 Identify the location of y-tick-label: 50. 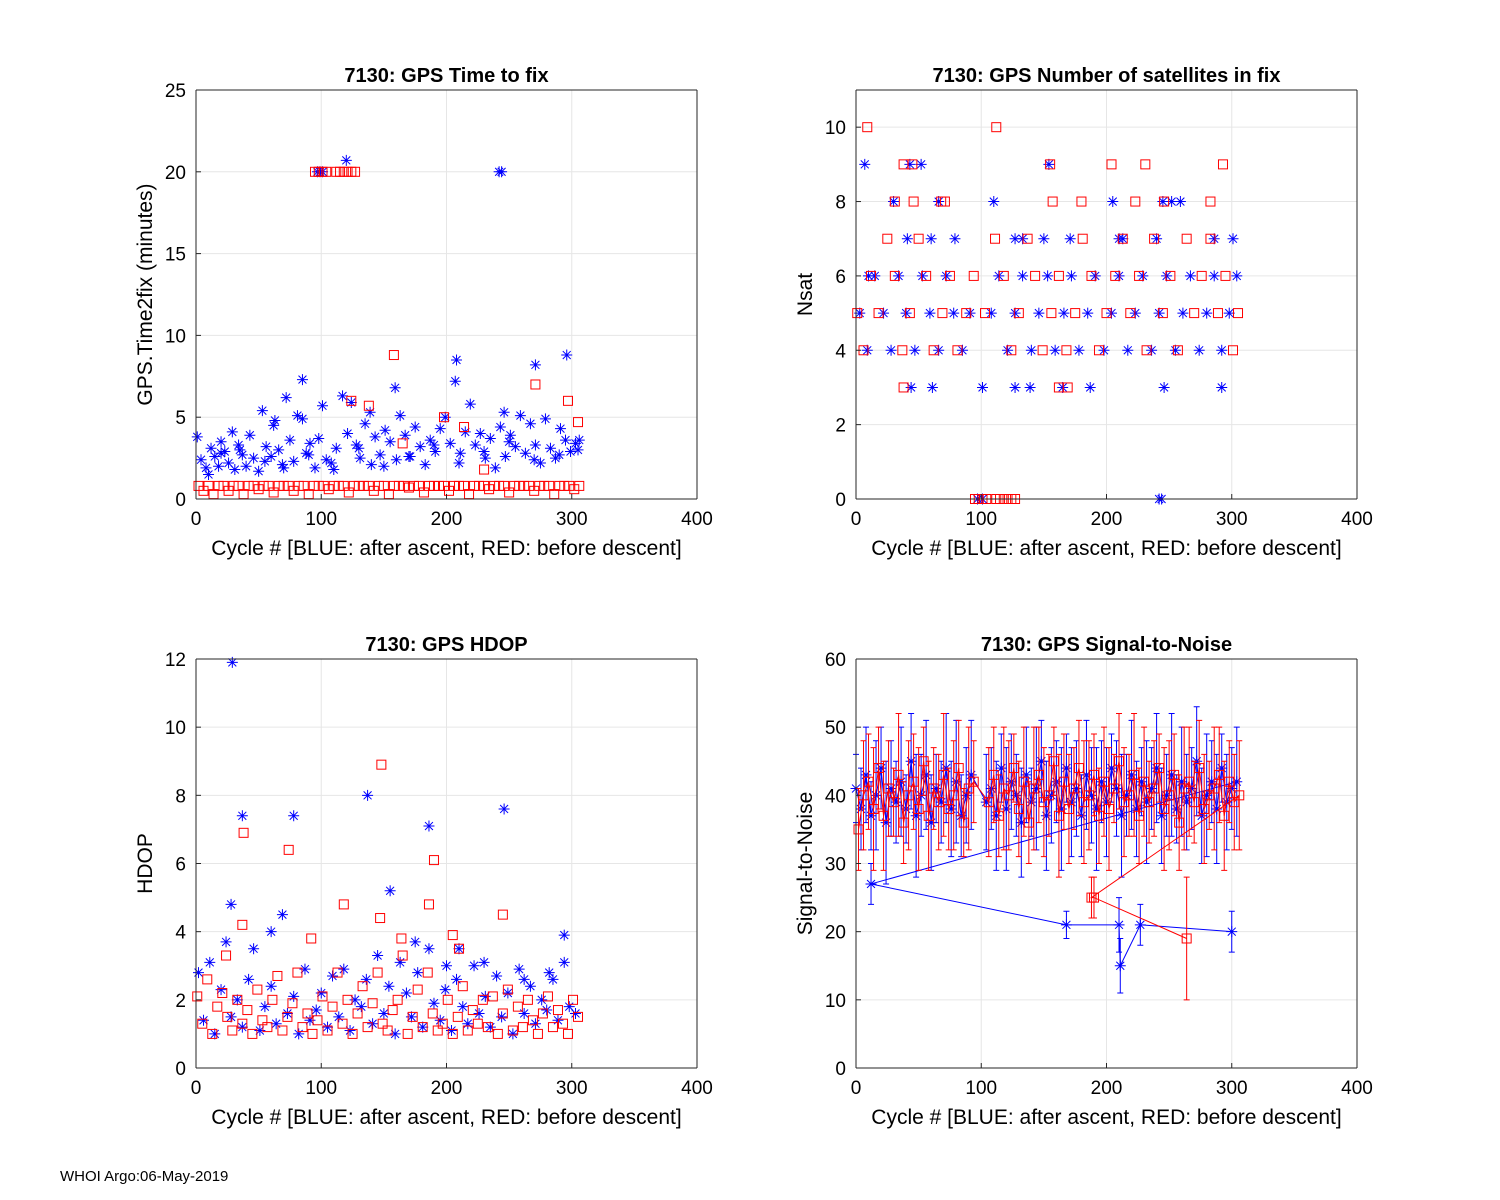
(835, 728).